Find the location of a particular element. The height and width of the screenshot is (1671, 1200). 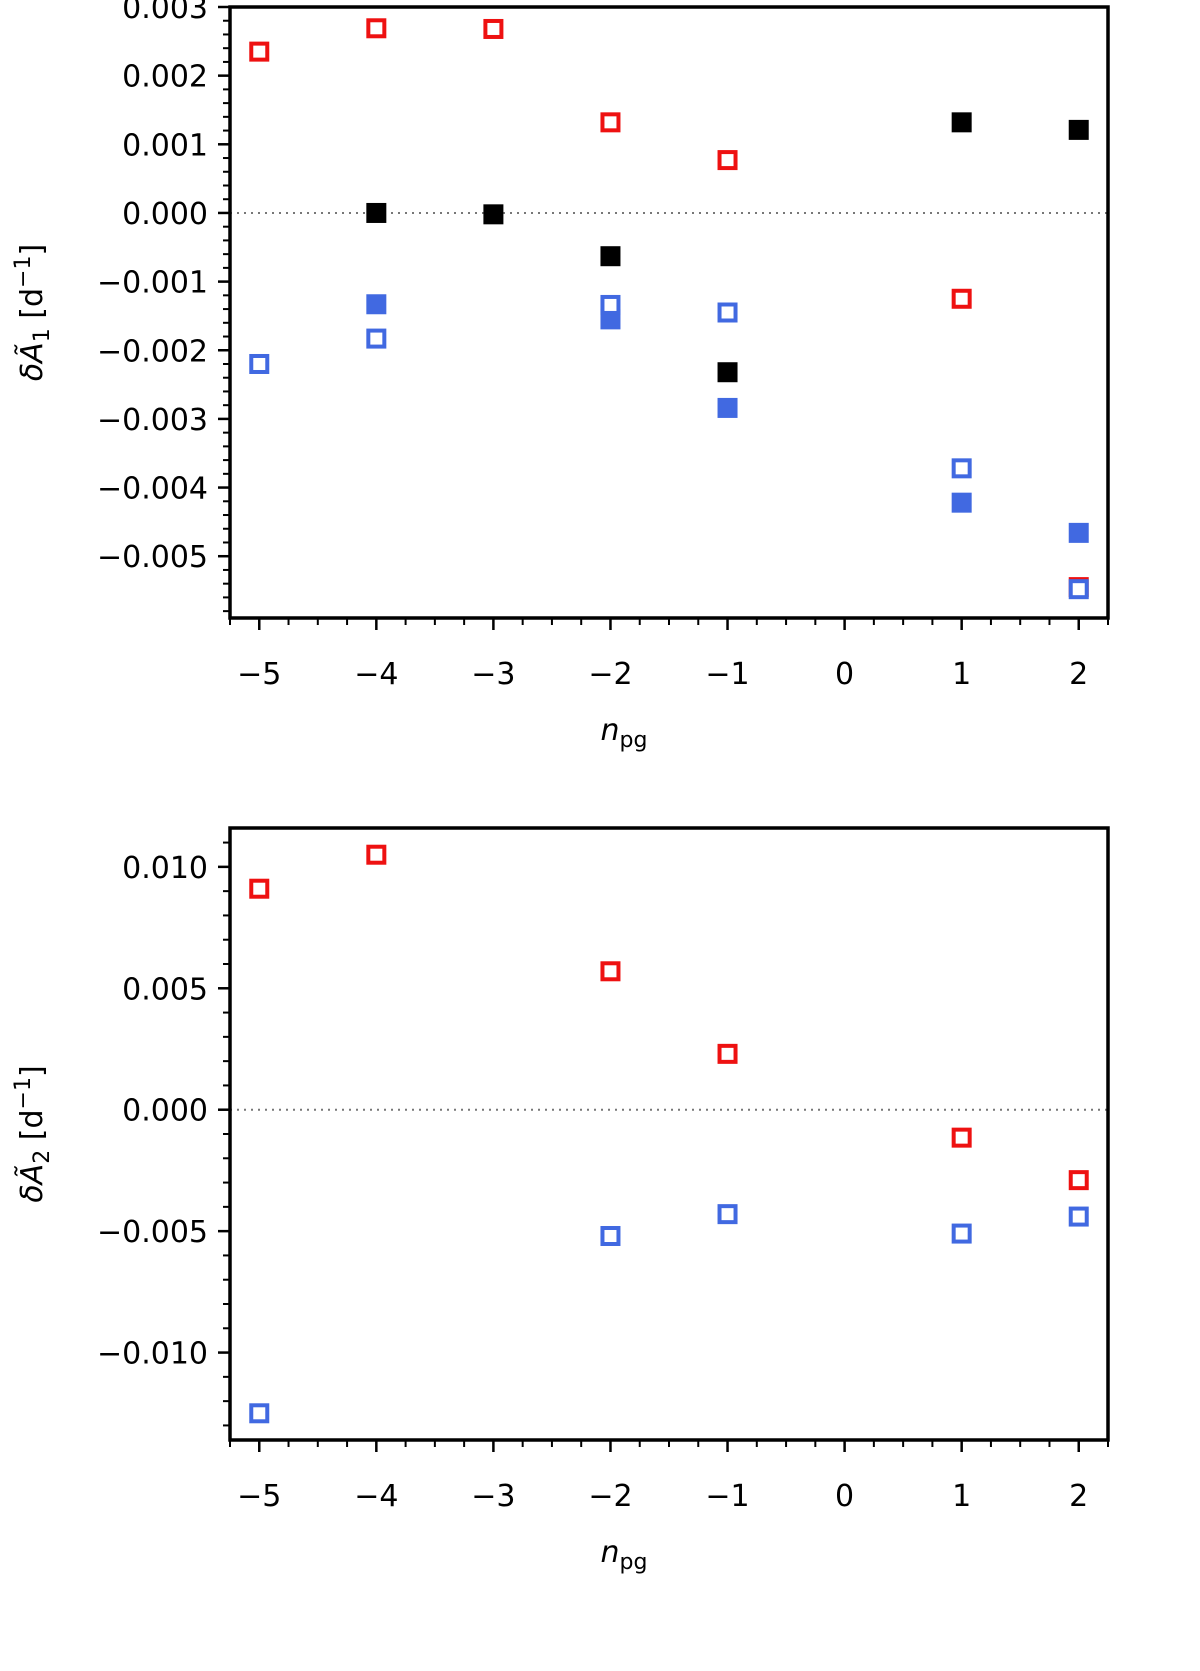

y-tick-label: −0.010 is located at coordinates (152, 1354).